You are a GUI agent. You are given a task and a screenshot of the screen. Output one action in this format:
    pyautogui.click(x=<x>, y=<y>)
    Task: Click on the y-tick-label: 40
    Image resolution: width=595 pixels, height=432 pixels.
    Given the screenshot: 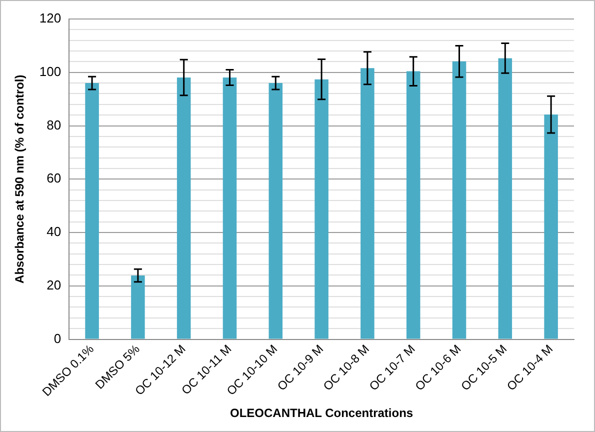 What is the action you would take?
    pyautogui.click(x=54, y=232)
    